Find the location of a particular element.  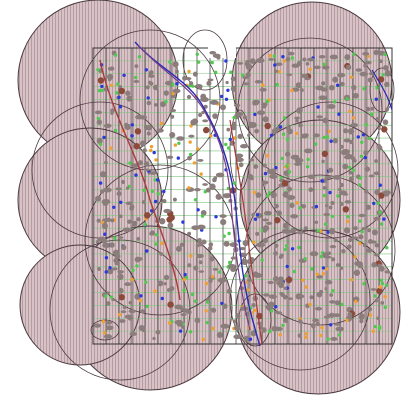

path-red is located at coordinates (140, 180).